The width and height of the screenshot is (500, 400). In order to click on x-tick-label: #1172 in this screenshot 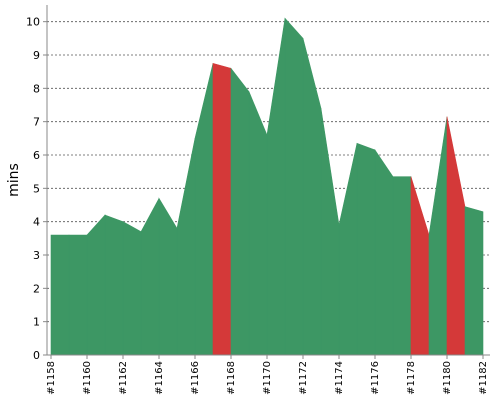, I will do `click(303, 378)`.